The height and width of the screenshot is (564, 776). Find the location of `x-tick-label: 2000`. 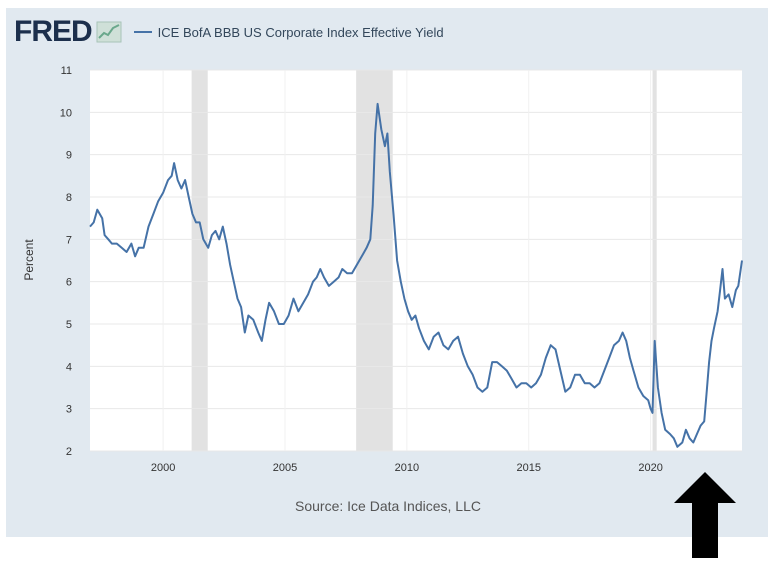

x-tick-label: 2000 is located at coordinates (163, 468).